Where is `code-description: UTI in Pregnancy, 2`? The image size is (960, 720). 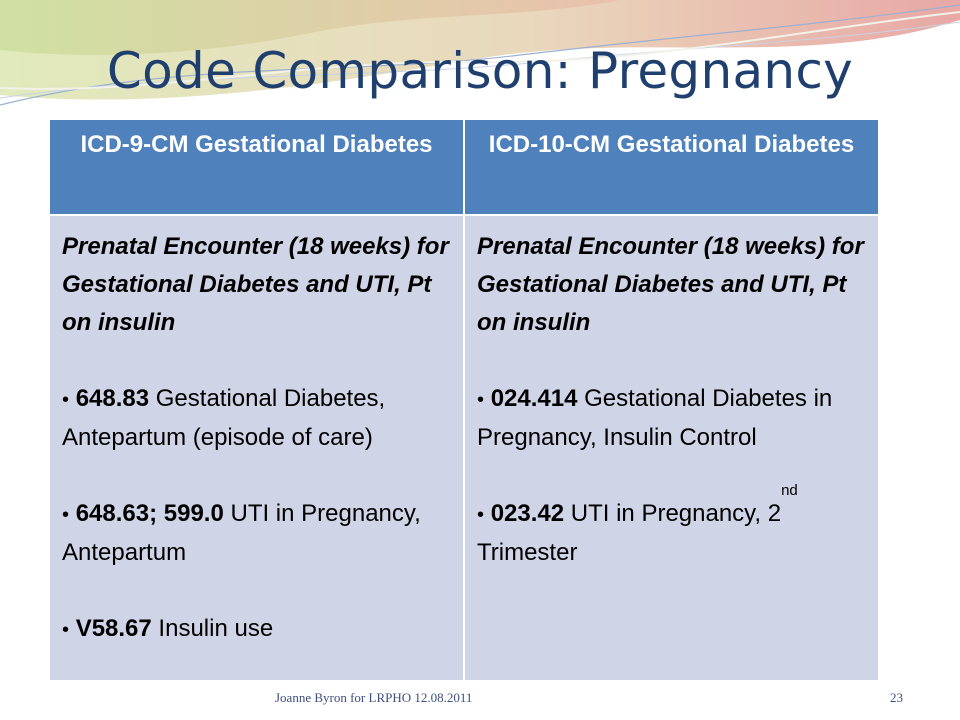
code-description: UTI in Pregnancy, 2 is located at coordinates (673, 513).